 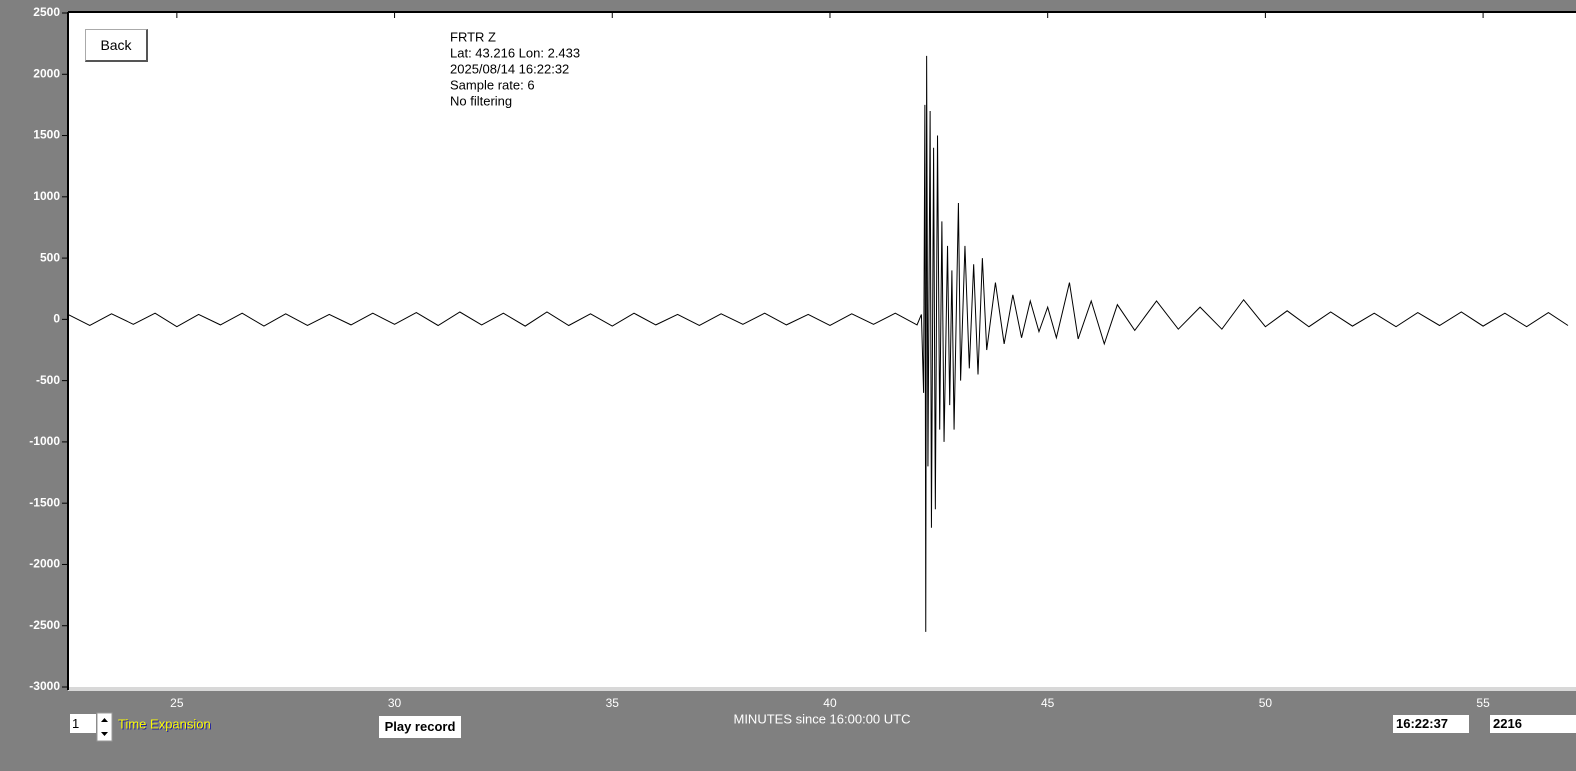 What do you see at coordinates (48, 380) in the screenshot?
I see `y-tick-label: -500` at bounding box center [48, 380].